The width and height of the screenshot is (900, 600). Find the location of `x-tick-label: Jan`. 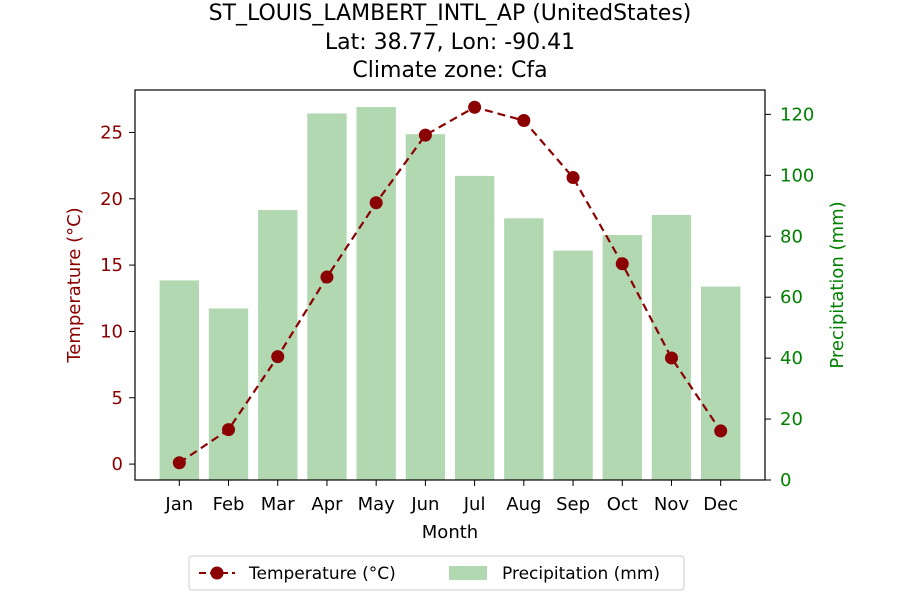

x-tick-label: Jan is located at coordinates (178, 504).